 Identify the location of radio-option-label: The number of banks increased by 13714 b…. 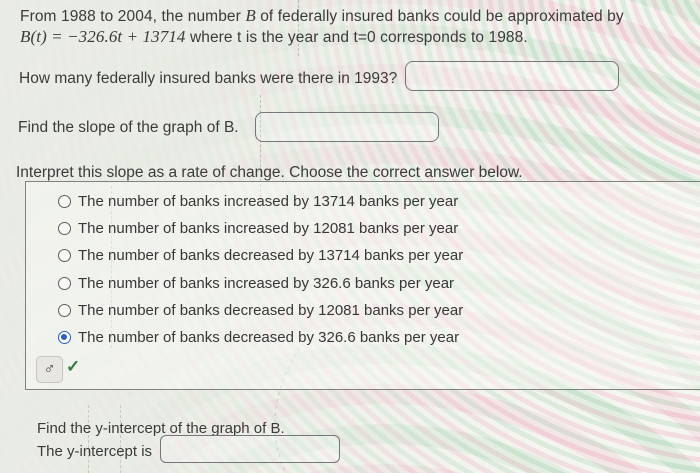
(268, 201).